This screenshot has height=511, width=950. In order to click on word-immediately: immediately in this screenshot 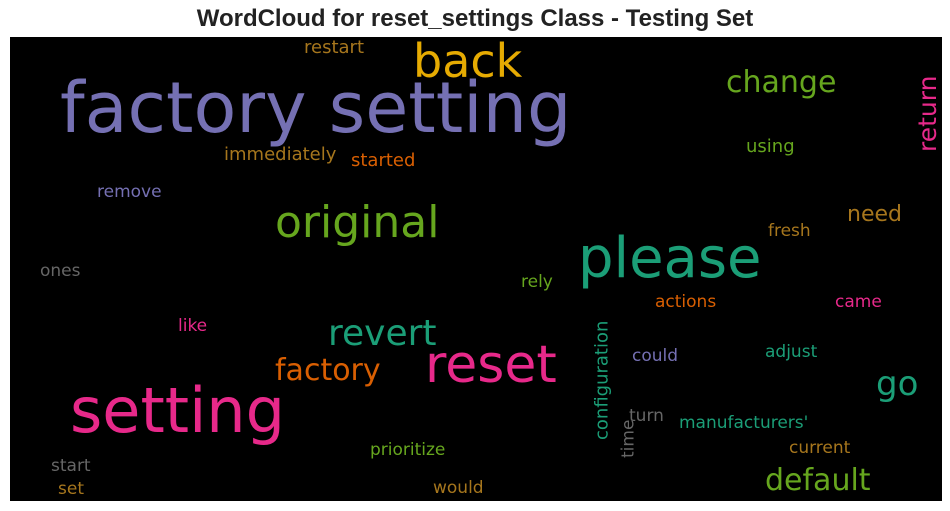, I will do `click(280, 154)`.